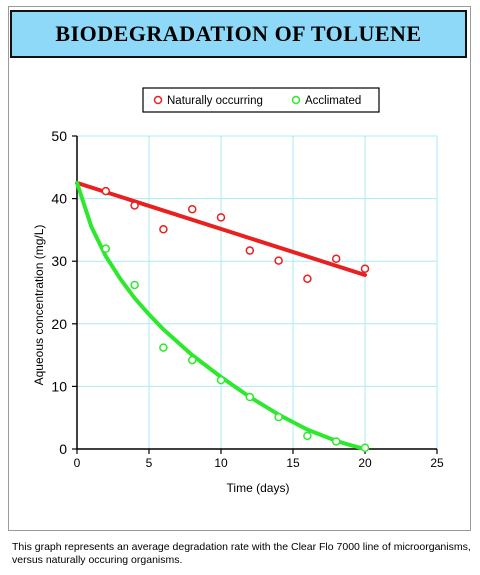 The width and height of the screenshot is (480, 575). I want to click on x-tick-label: 20, so click(365, 463).